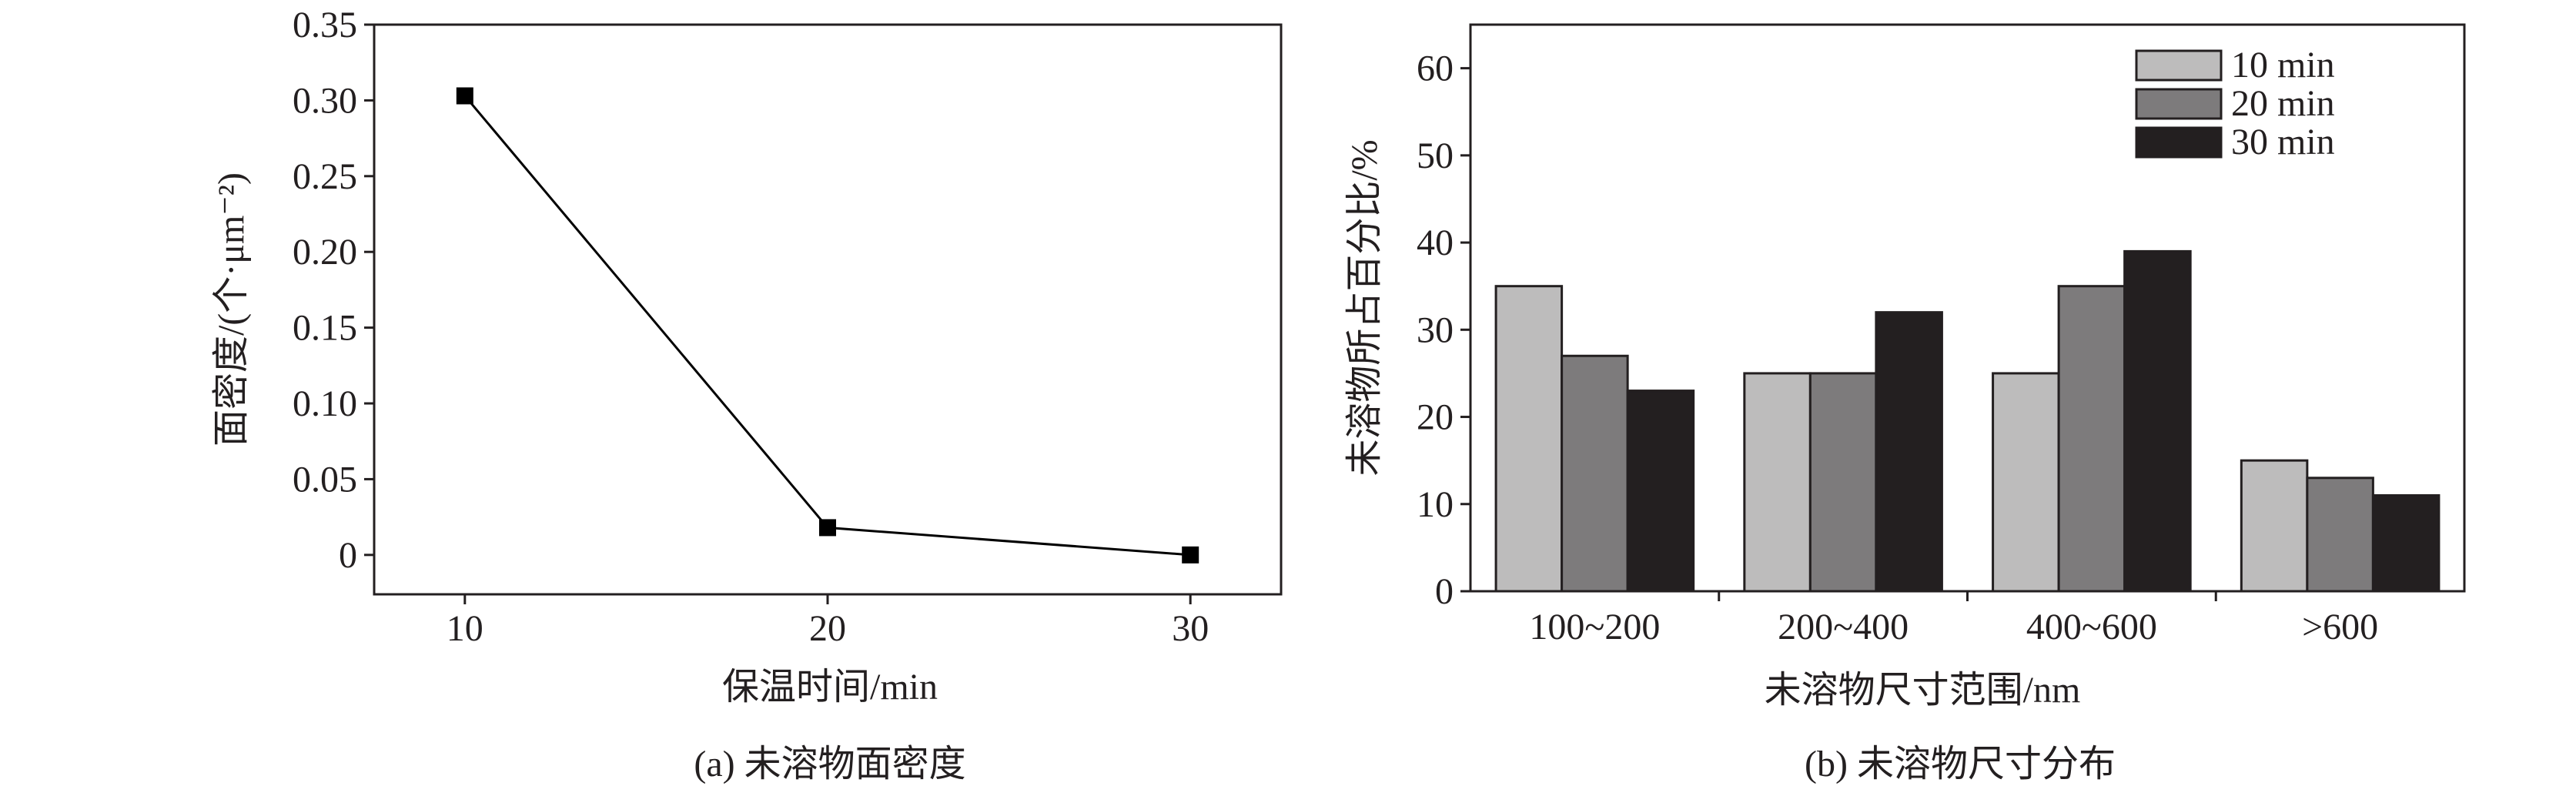  I want to click on x-tick-label: 20, so click(828, 628).